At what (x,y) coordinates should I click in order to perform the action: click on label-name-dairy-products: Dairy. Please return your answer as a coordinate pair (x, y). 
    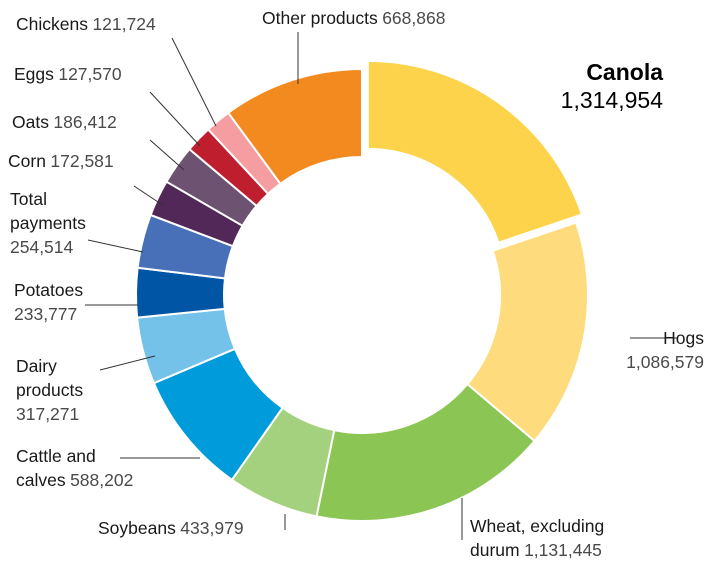
    Looking at the image, I should click on (36, 366).